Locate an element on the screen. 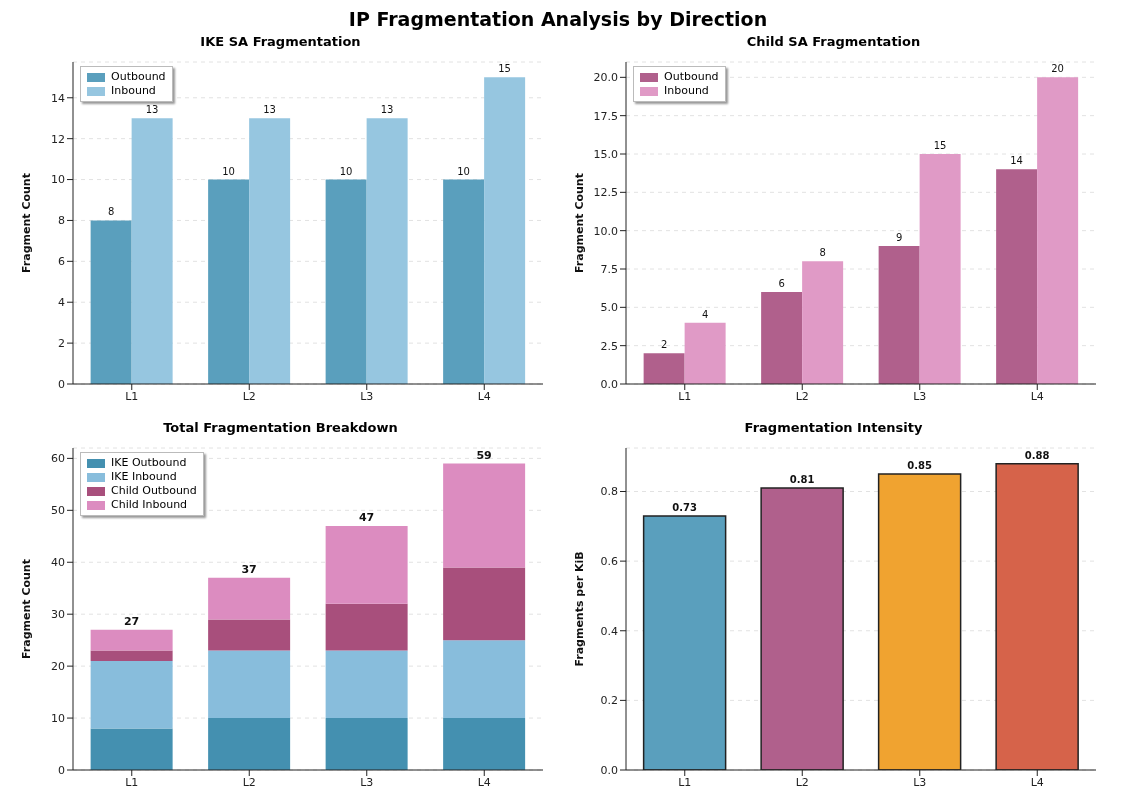 The width and height of the screenshot is (1121, 807). data-label: 9 is located at coordinates (899, 237).